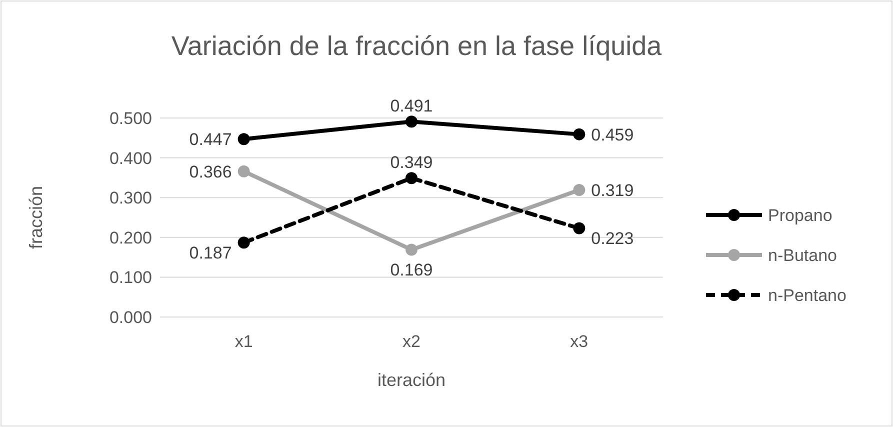 This screenshot has width=893, height=427. Describe the element at coordinates (417, 46) in the screenshot. I see `chart-title: Variación de la fracción en la fase líquida` at that location.